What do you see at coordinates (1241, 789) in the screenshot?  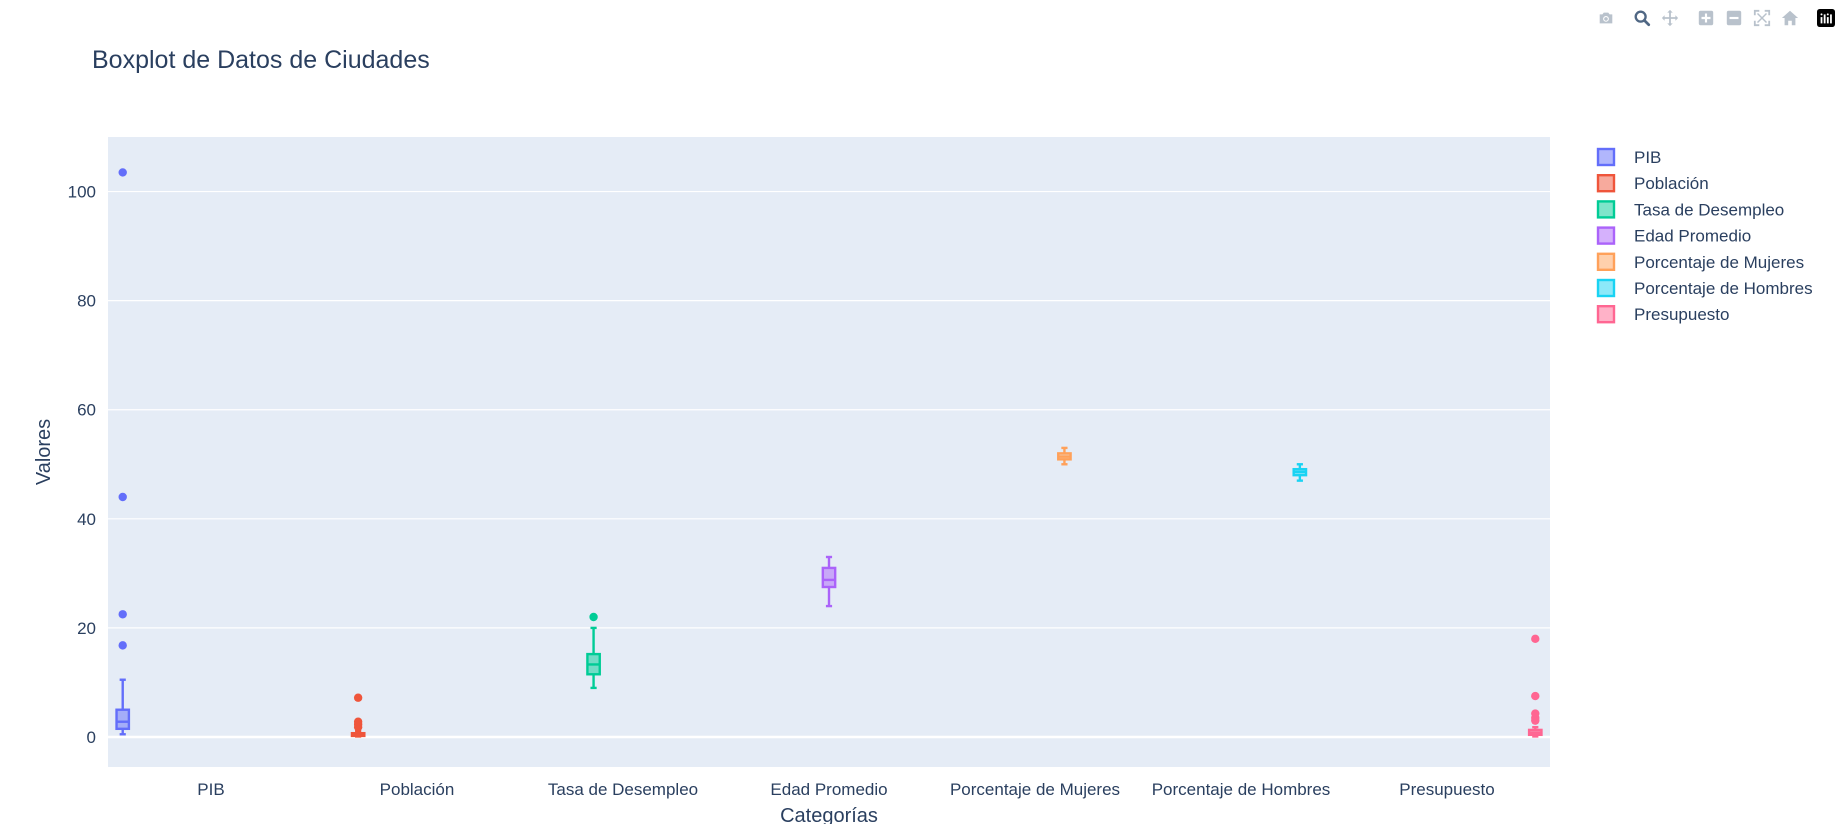 I see `x-tick-label: Porcentaje de Hombres` at bounding box center [1241, 789].